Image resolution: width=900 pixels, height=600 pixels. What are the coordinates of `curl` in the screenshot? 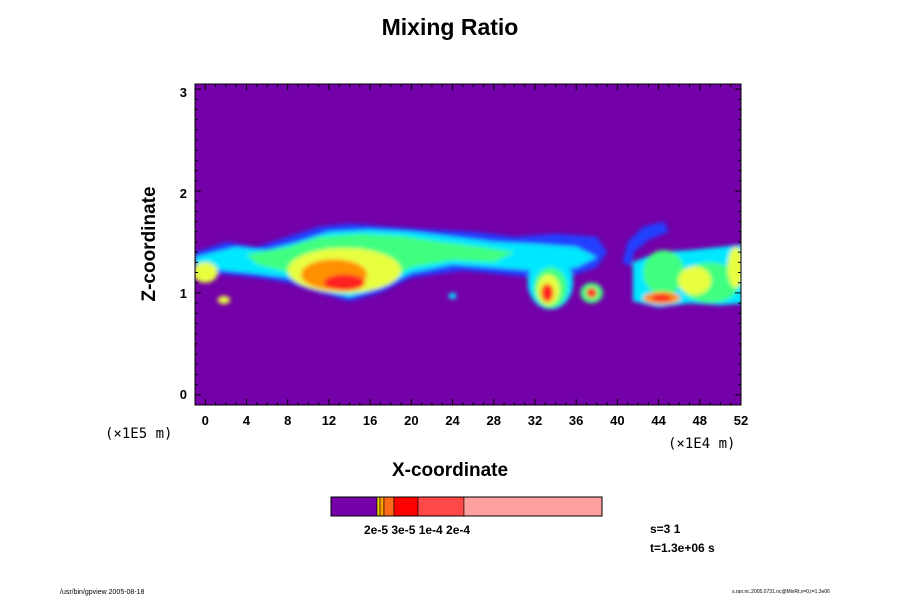 It's located at (645, 244).